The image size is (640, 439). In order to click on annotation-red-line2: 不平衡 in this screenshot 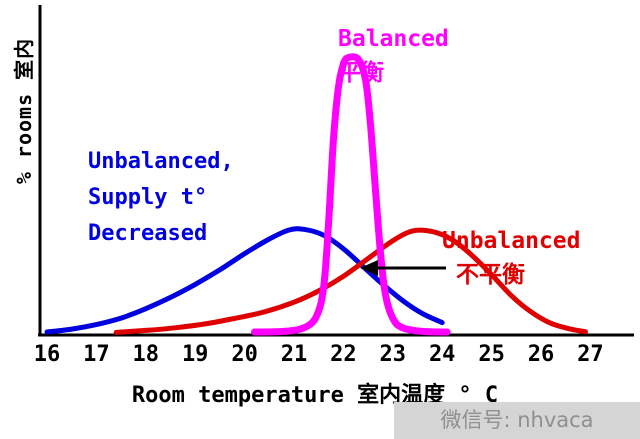, I will do `click(490, 275)`.